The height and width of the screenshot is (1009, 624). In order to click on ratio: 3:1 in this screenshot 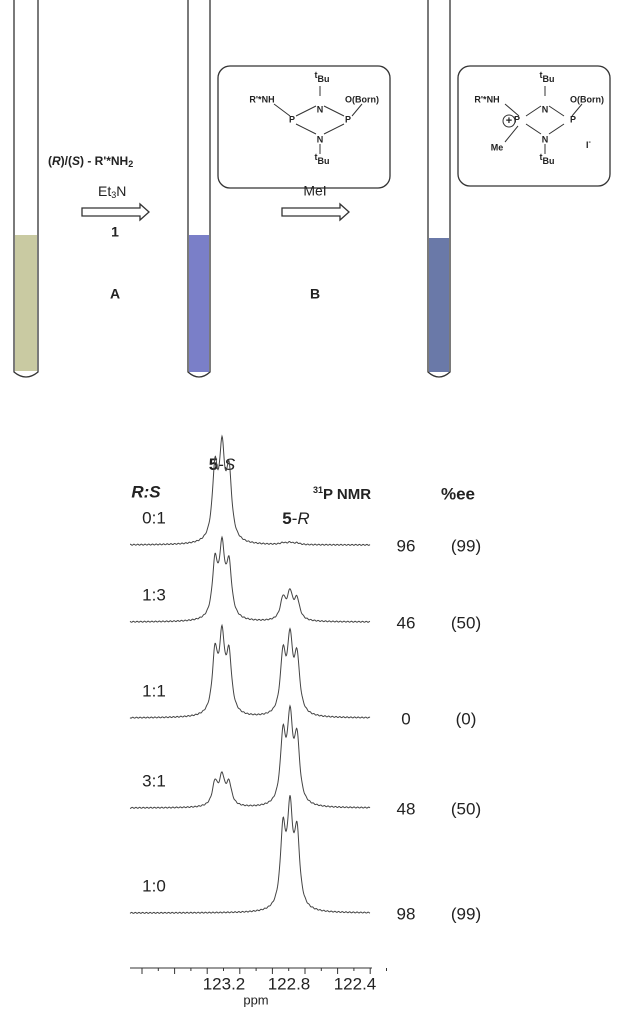, I will do `click(154, 780)`.